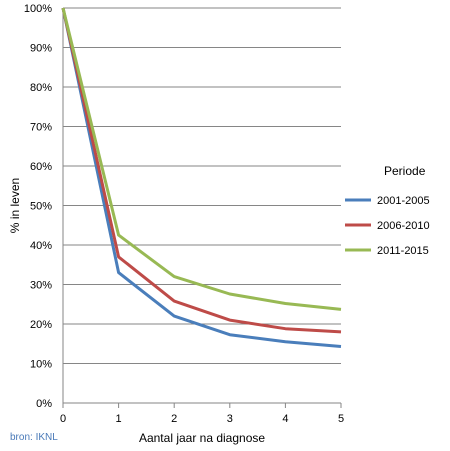 Image resolution: width=450 pixels, height=451 pixels. I want to click on y-axis-title: % in leven, so click(15, 205).